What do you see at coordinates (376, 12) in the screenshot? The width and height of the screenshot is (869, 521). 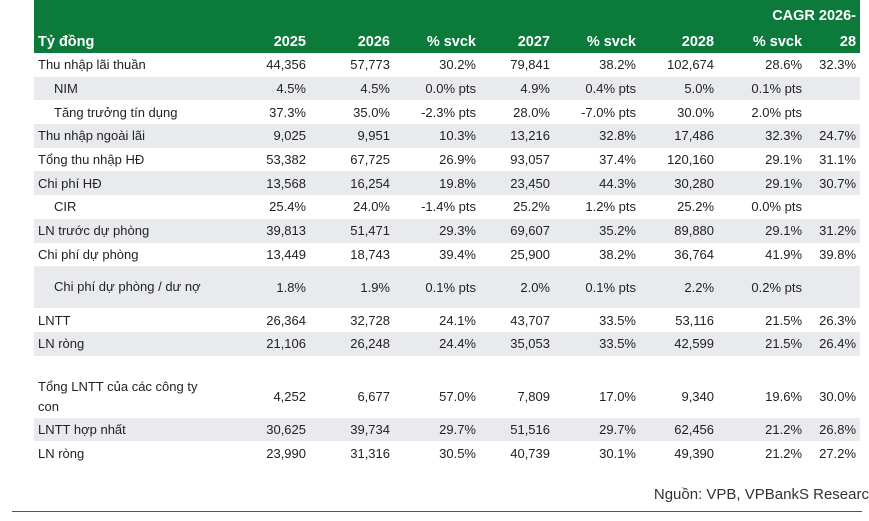 I see `header-spacer` at bounding box center [376, 12].